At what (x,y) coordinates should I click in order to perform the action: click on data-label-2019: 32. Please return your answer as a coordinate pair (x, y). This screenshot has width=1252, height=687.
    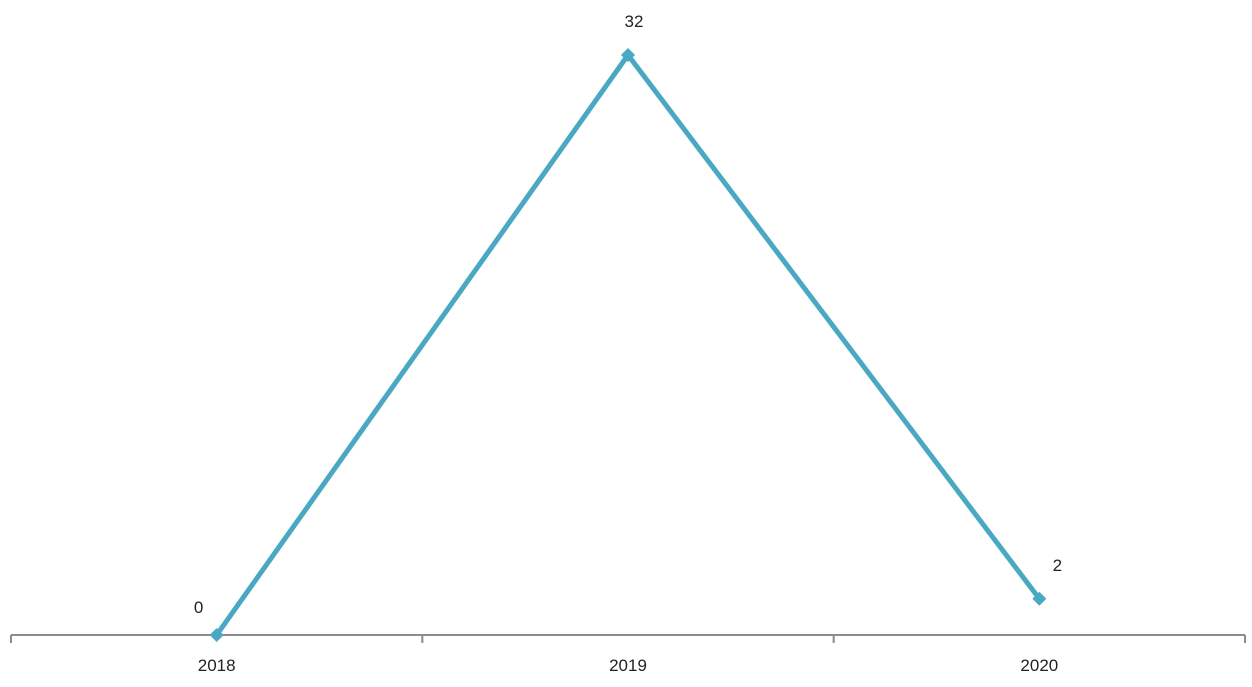
    Looking at the image, I should click on (634, 21).